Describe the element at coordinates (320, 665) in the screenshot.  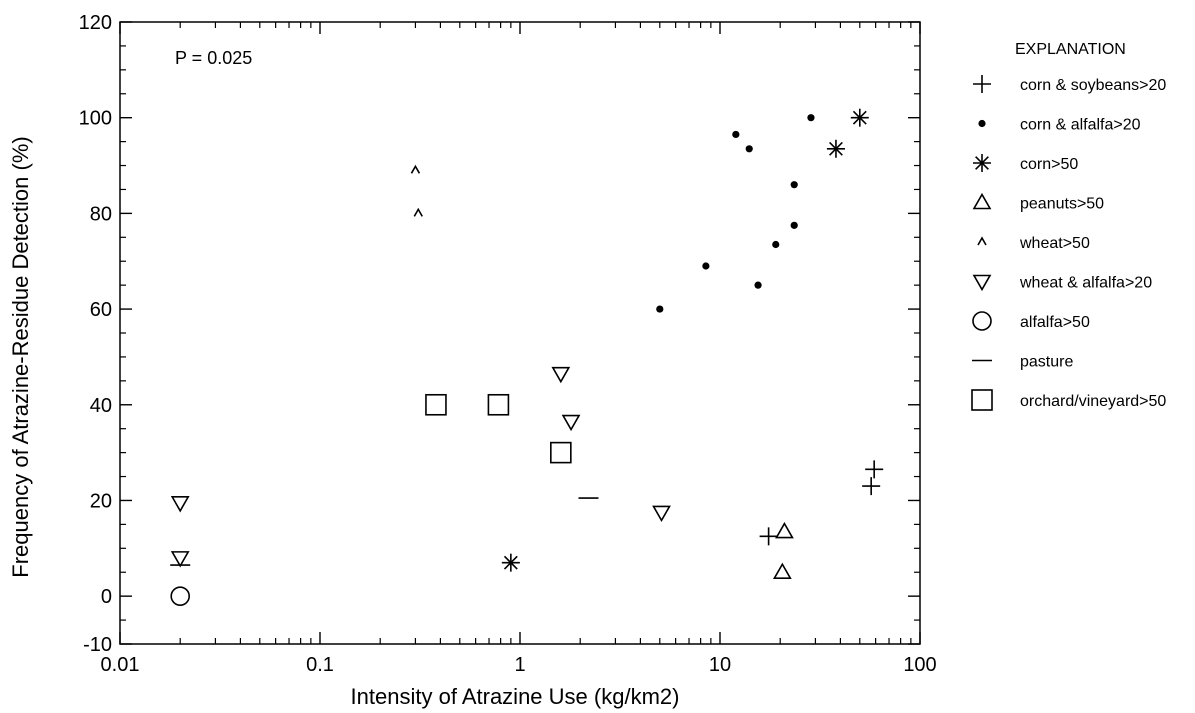
I see `x-tick-label: 0.1` at that location.